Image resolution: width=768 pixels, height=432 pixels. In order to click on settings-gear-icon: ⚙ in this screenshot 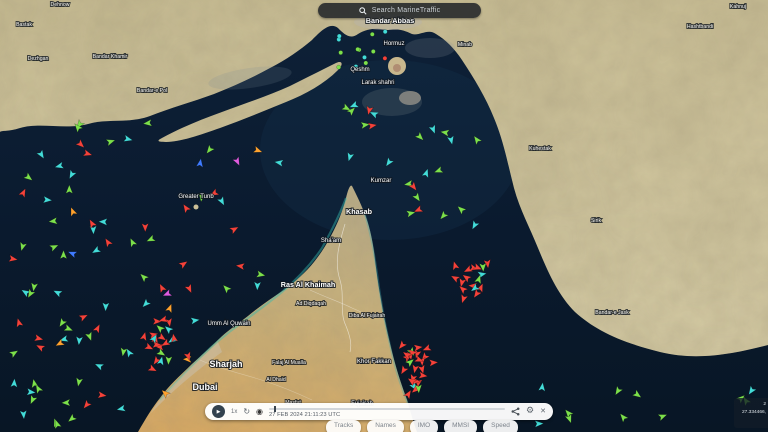, I will do `click(530, 411)`.